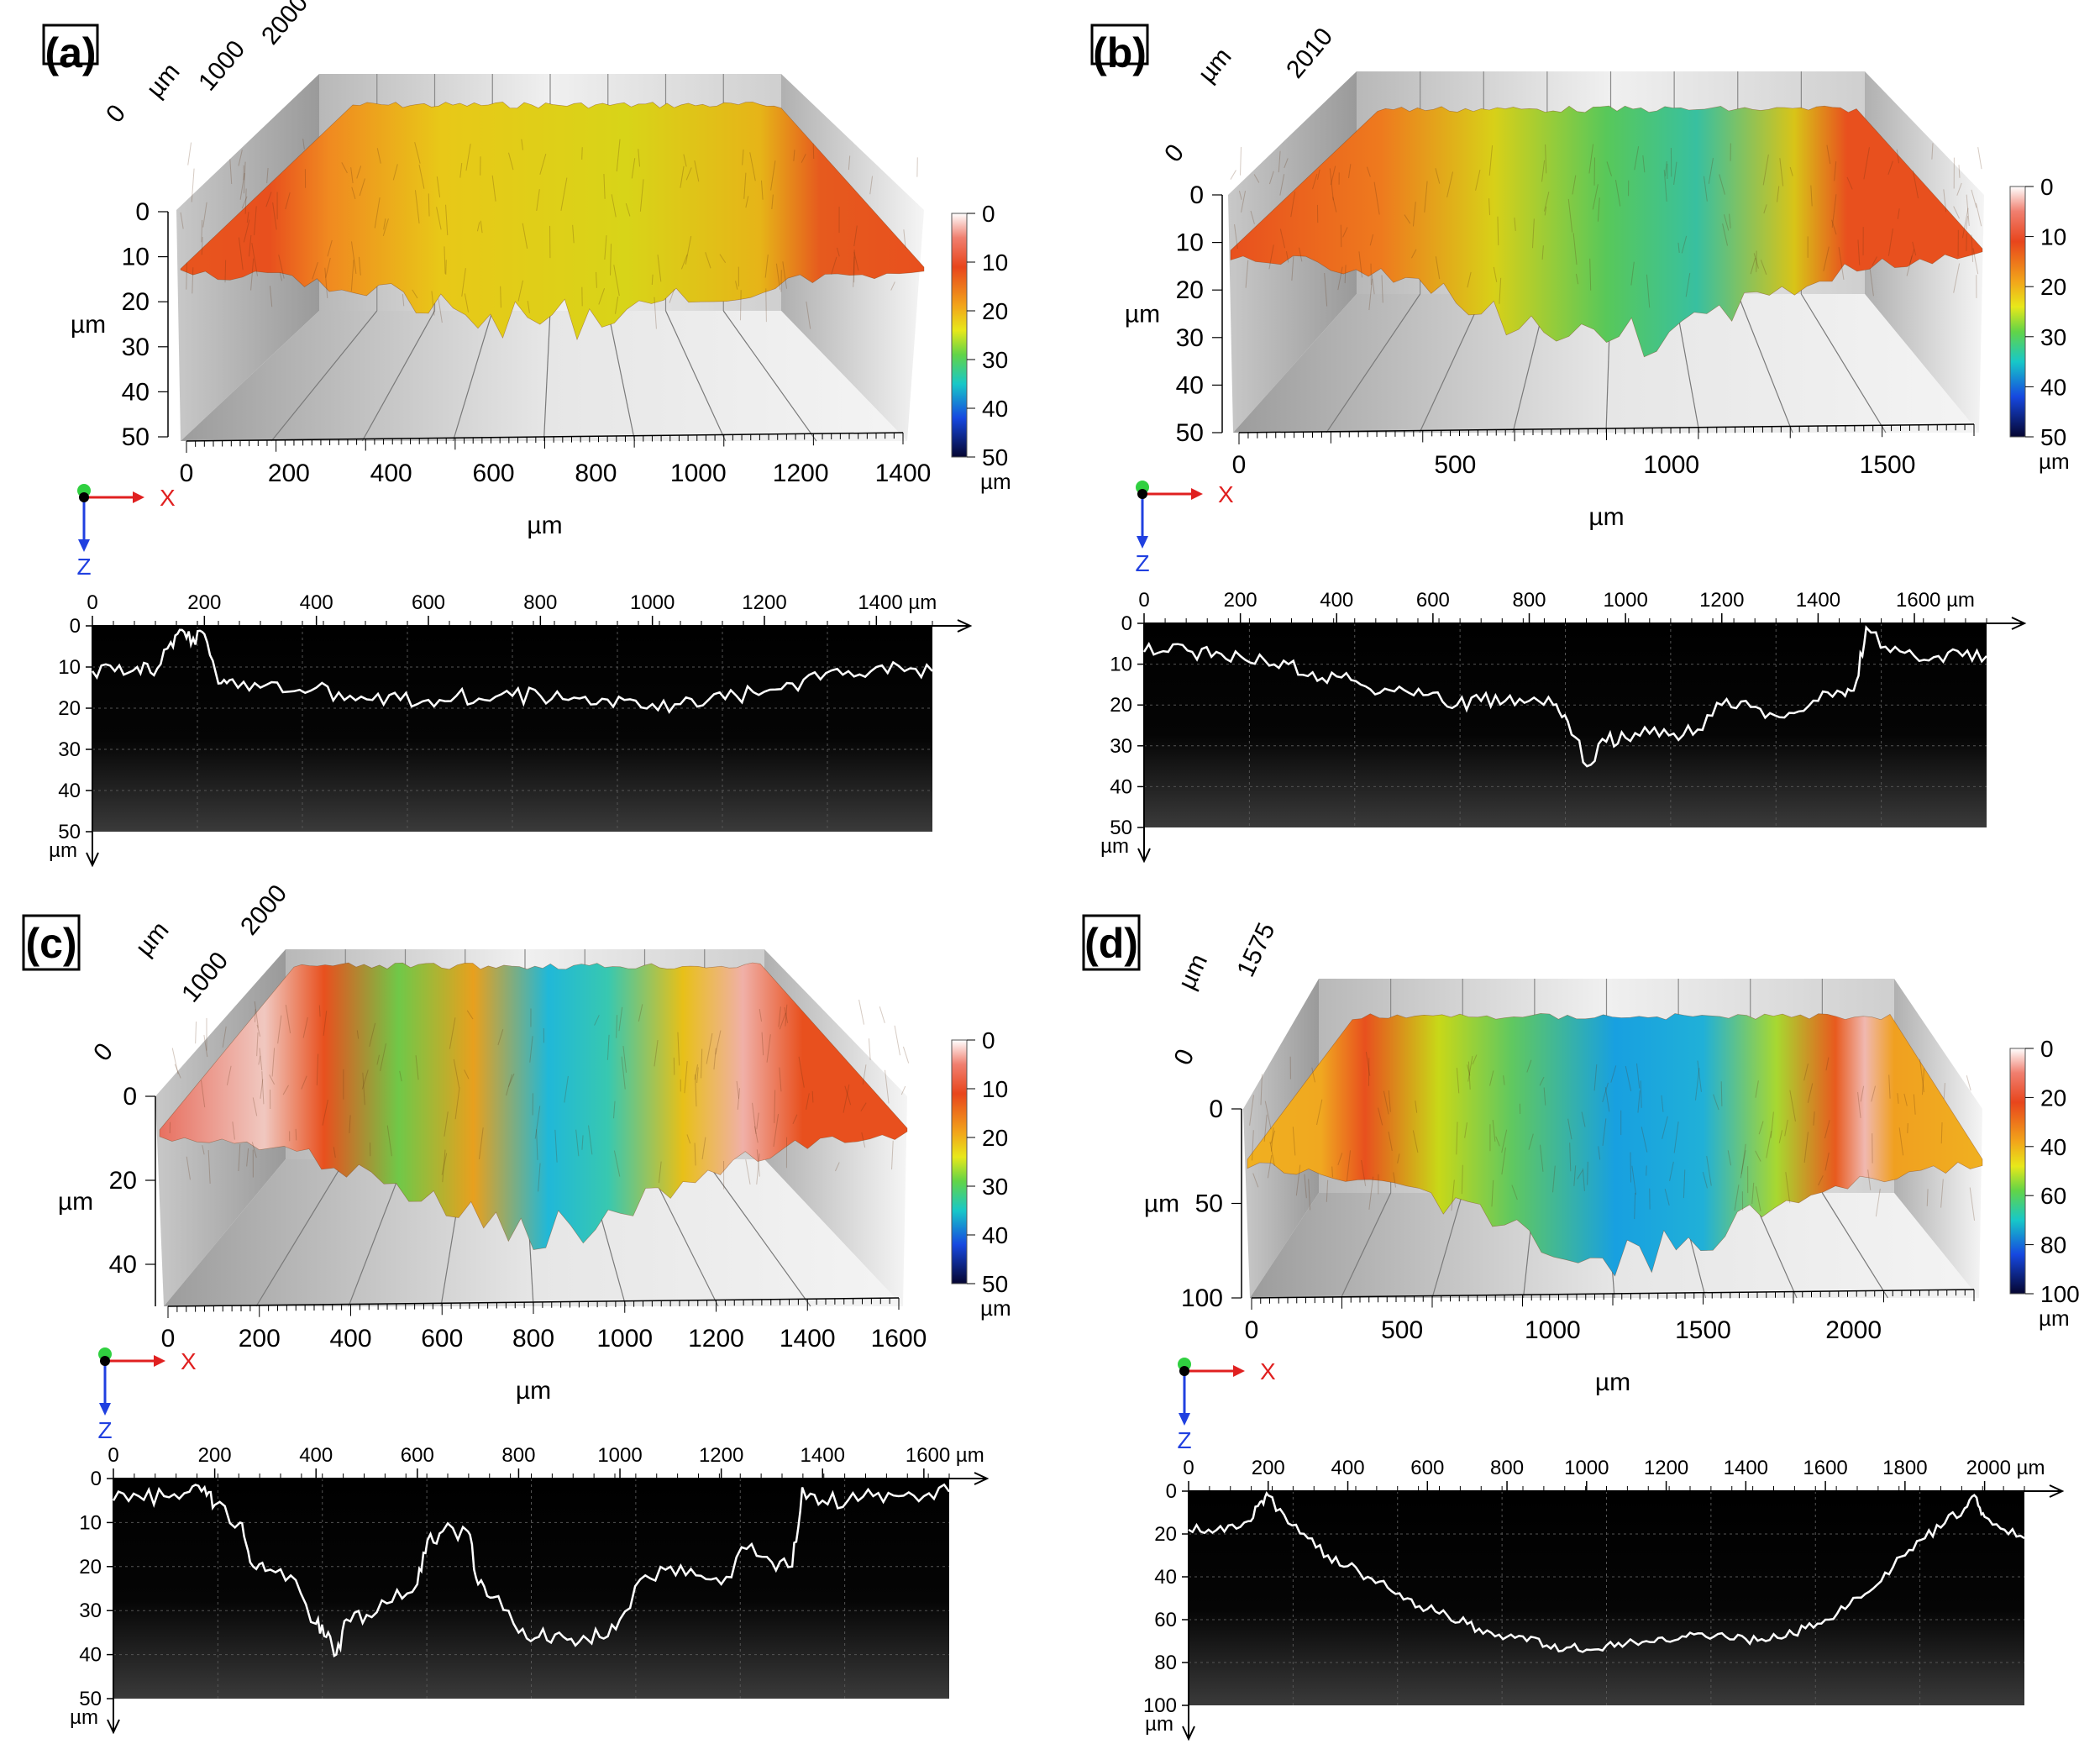  I want to click on panel-c-triad-origin, so click(105, 1361).